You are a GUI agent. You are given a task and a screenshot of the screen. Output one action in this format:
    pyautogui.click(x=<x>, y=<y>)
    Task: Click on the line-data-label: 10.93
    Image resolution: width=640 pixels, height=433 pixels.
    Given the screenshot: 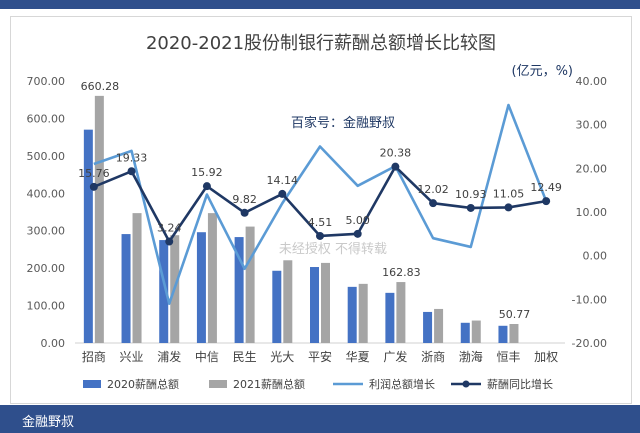 What is the action you would take?
    pyautogui.click(x=471, y=194)
    